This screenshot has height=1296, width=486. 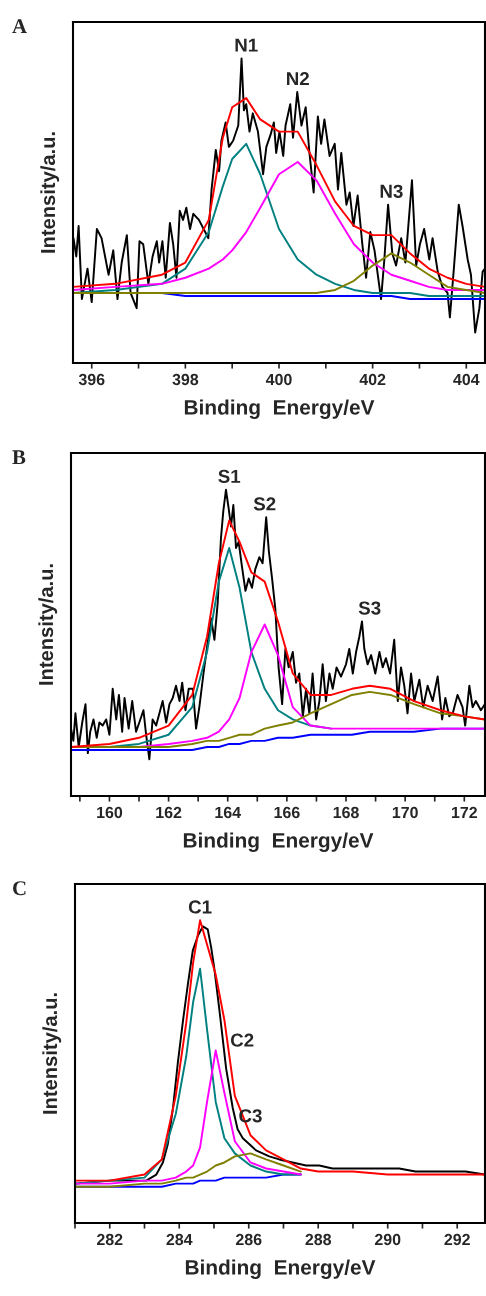 What do you see at coordinates (179, 1239) in the screenshot?
I see `x-tick-label: 284` at bounding box center [179, 1239].